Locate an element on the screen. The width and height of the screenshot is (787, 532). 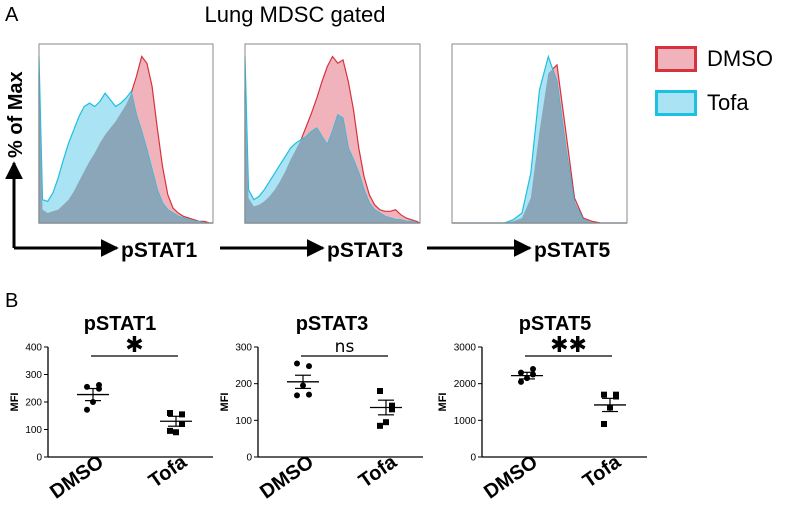
scatter-pstat3-tick-label-0: 0 is located at coordinates (249, 458).